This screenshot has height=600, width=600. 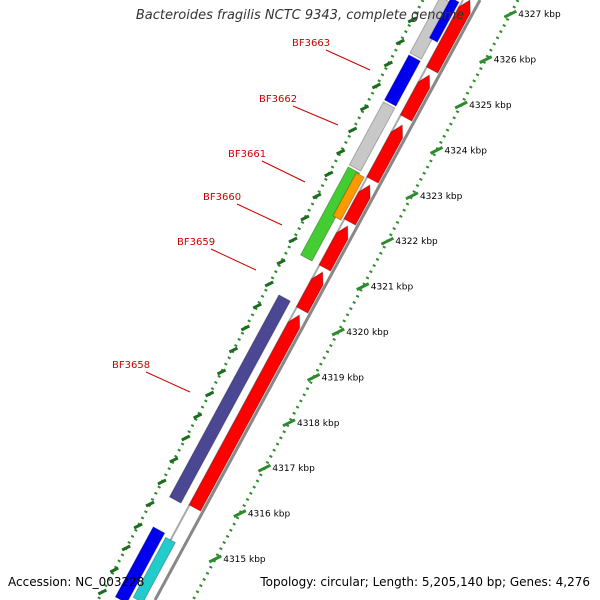 I want to click on gene-bf3661-orange, so click(x=348, y=196).